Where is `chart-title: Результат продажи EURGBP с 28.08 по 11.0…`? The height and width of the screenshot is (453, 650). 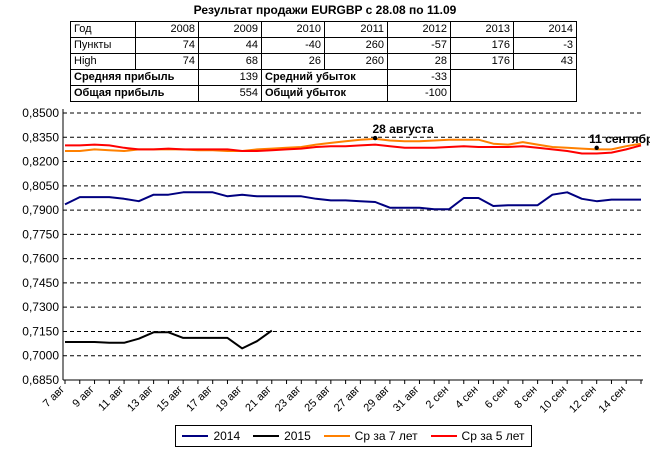
chart-title: Результат продажи EURGBP с 28.08 по 11.0… is located at coordinates (325, 10).